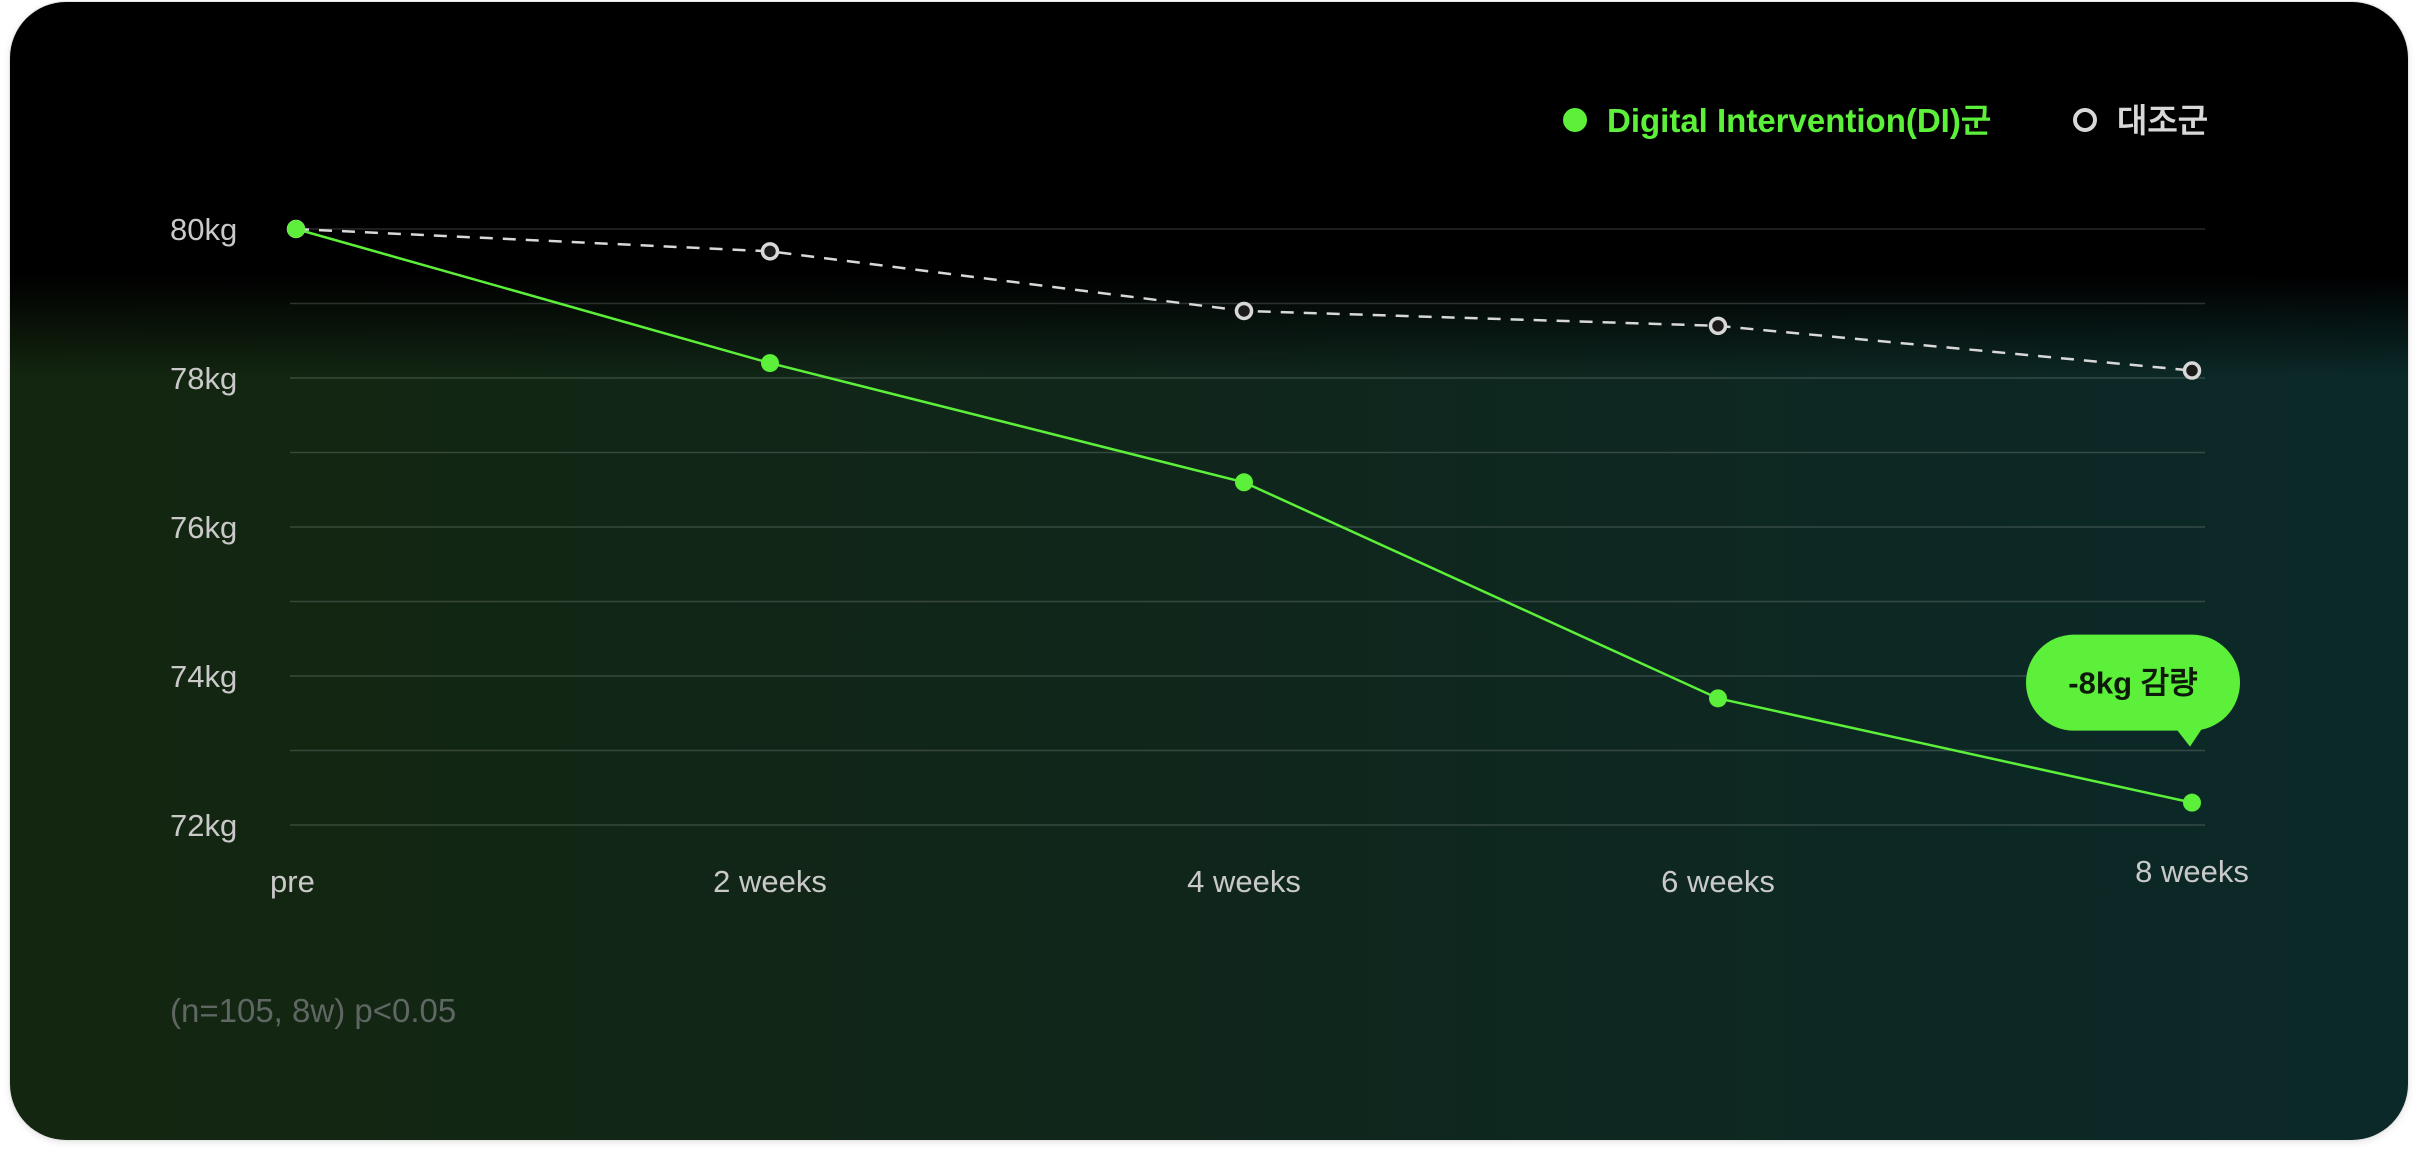 The width and height of the screenshot is (2416, 1157). Describe the element at coordinates (1718, 881) in the screenshot. I see `x-tick-label: 6 weeks` at that location.